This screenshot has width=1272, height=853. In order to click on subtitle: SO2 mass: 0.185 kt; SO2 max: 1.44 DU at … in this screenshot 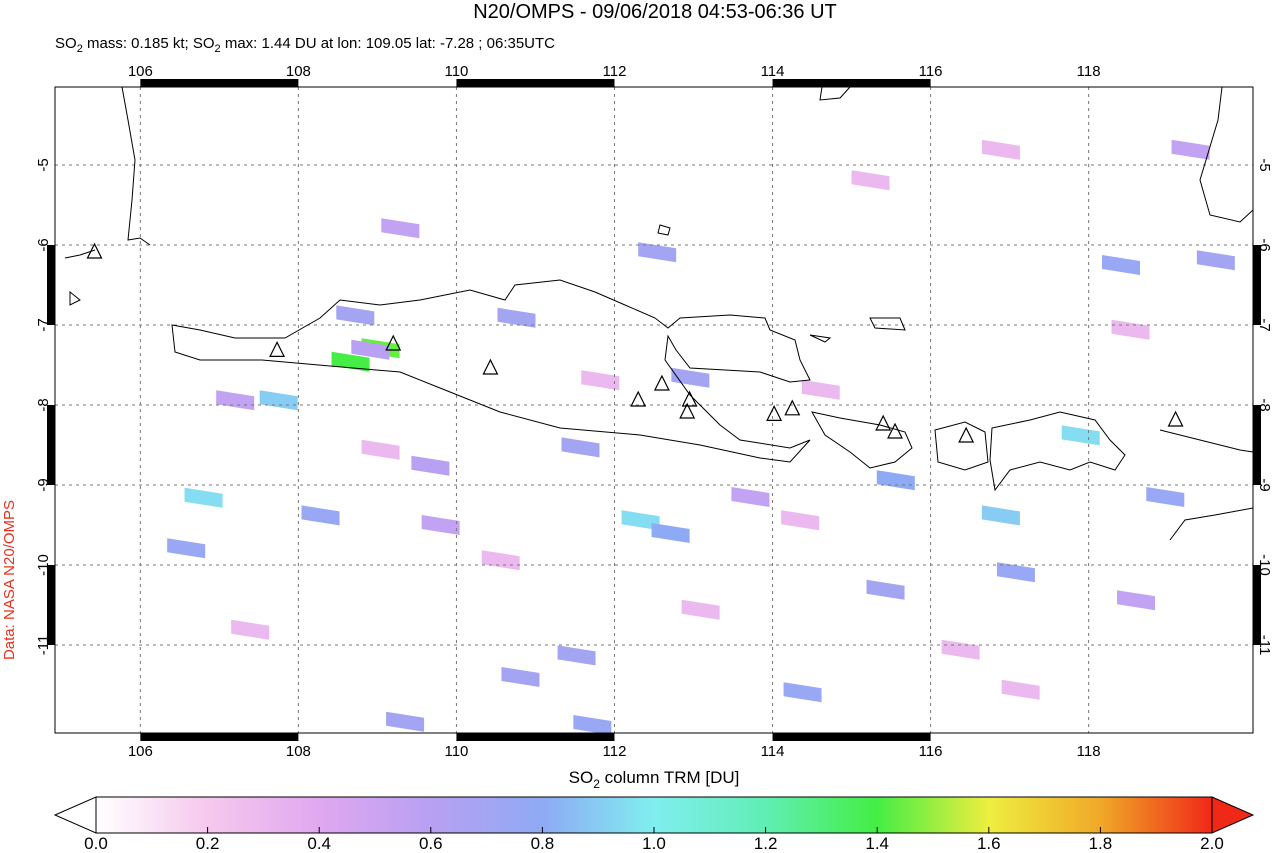, I will do `click(305, 45)`.